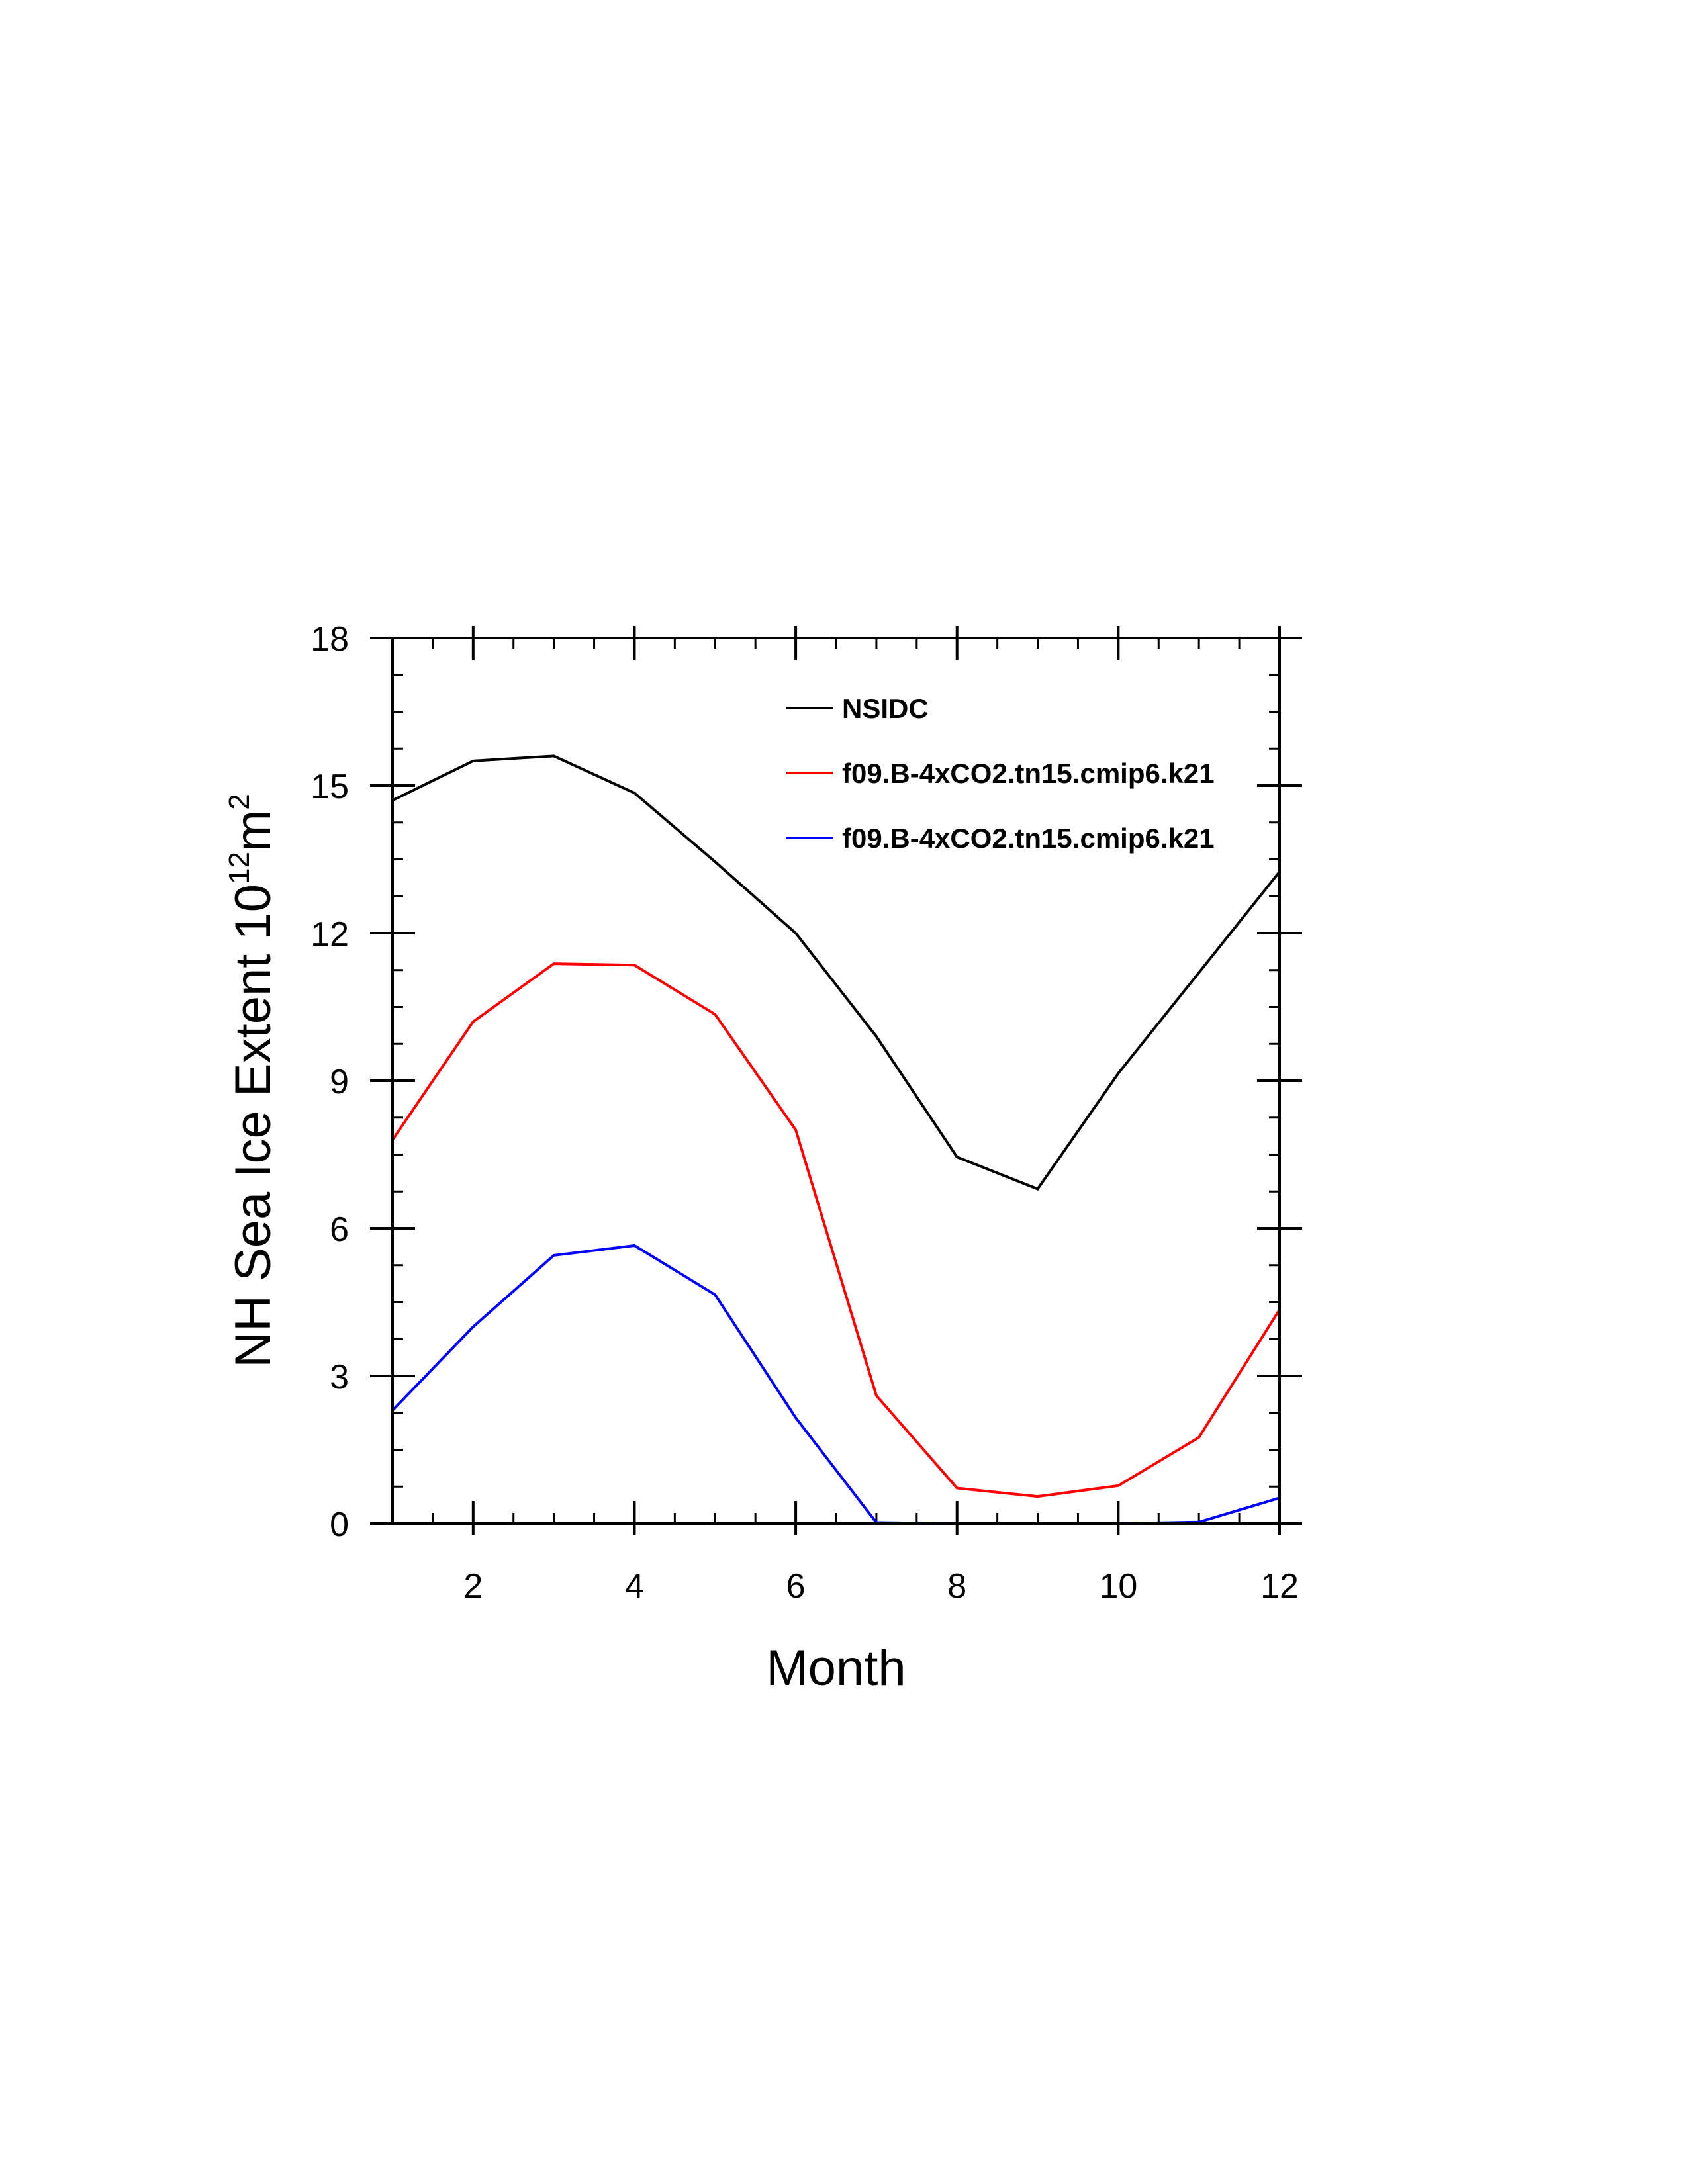  I want to click on y-tick-label: 6, so click(339, 1229).